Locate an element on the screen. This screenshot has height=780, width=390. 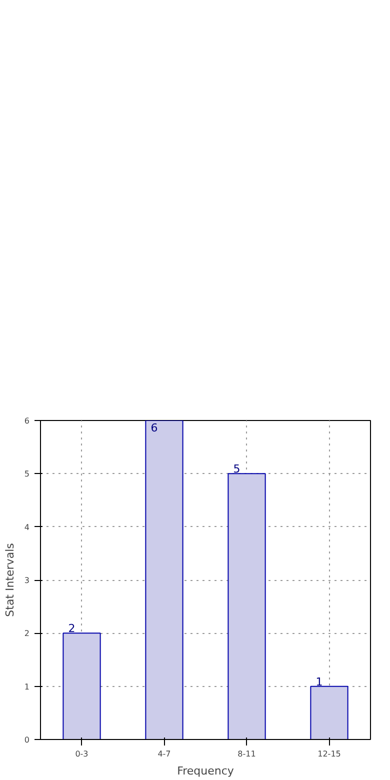
x-tick-label: 0-3 is located at coordinates (81, 754).